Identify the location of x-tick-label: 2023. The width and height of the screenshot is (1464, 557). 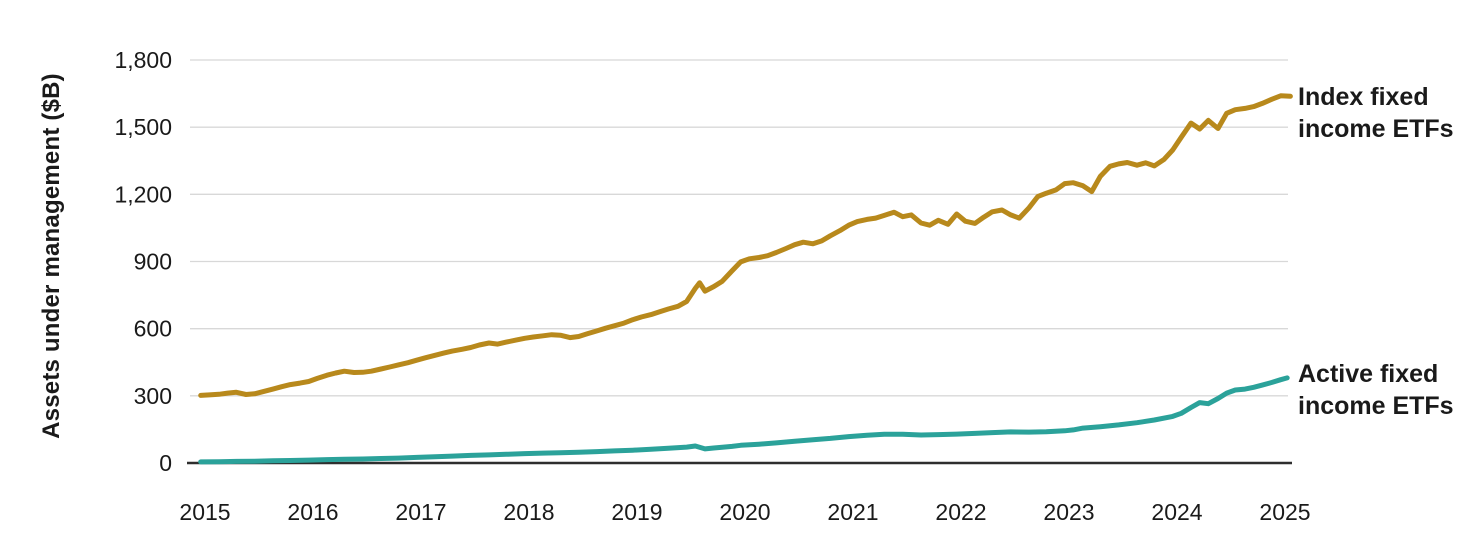
(1068, 512).